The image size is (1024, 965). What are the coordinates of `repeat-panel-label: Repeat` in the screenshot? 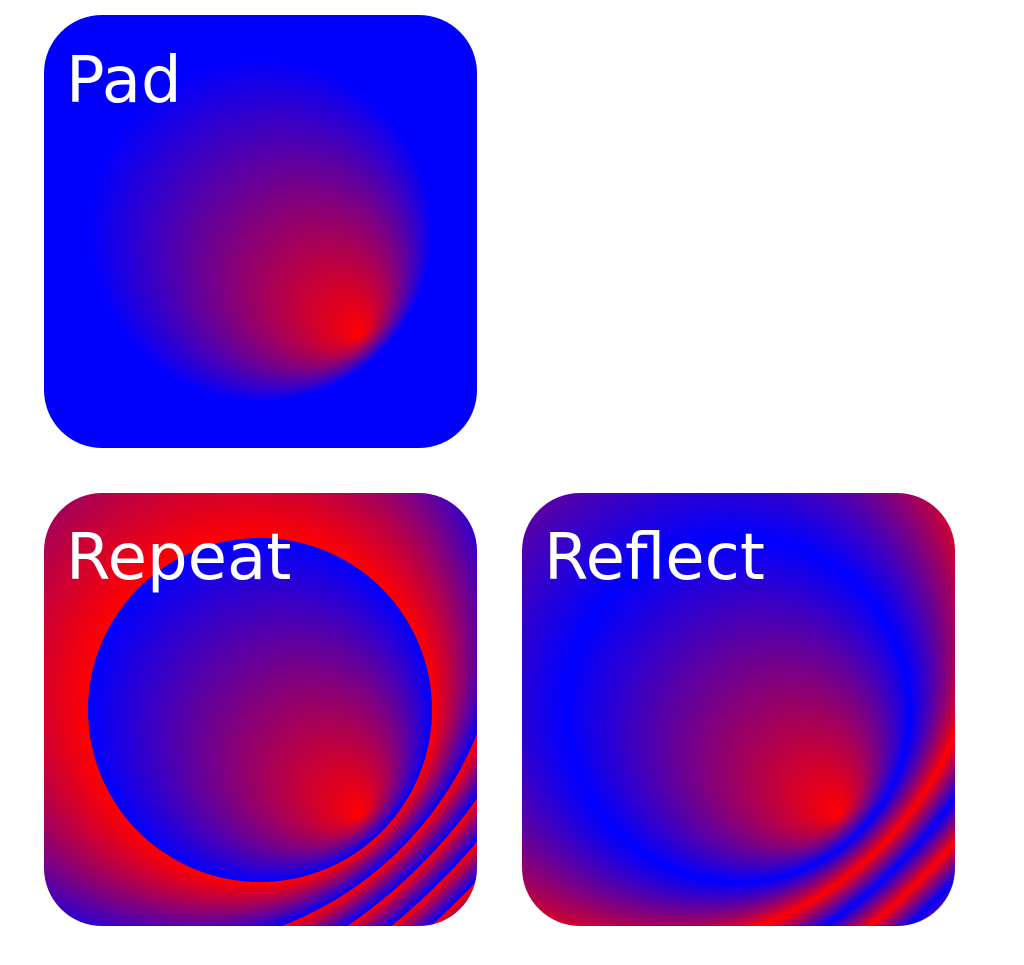 It's located at (178, 558).